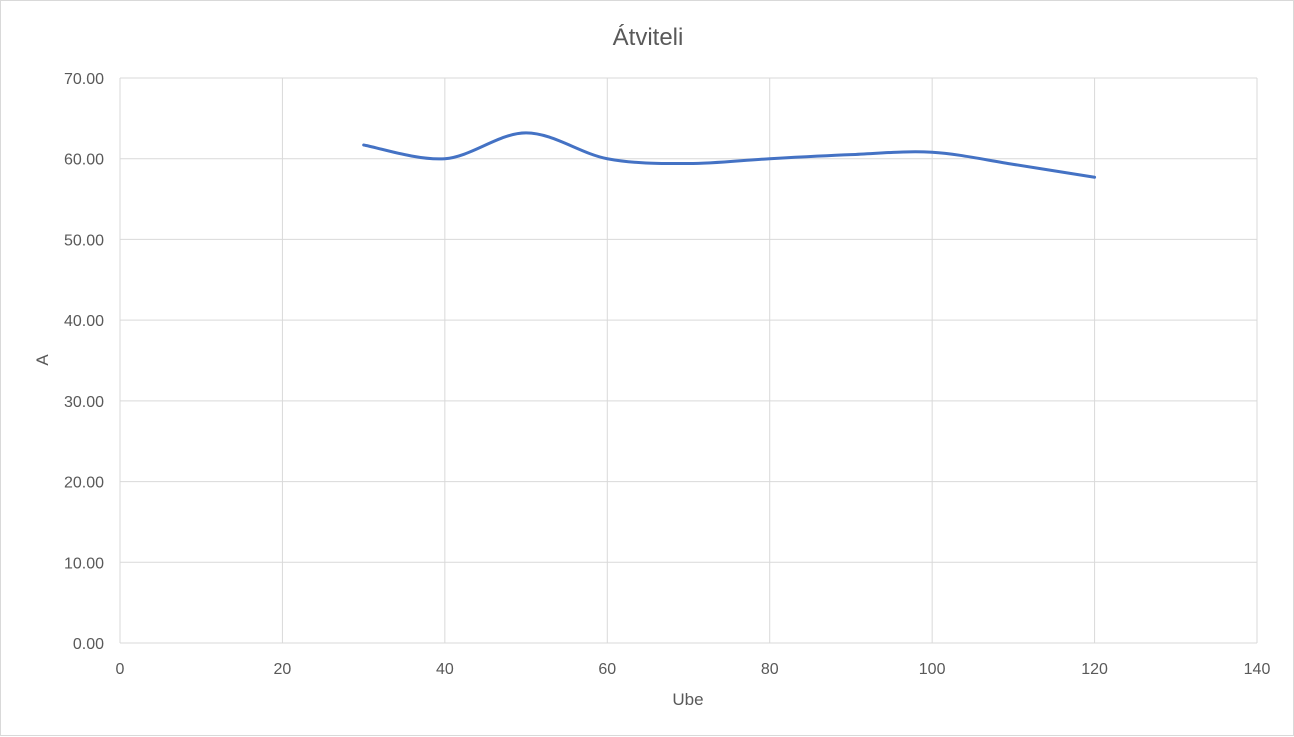 The image size is (1294, 737). What do you see at coordinates (445, 669) in the screenshot?
I see `x-tick-label: 40` at bounding box center [445, 669].